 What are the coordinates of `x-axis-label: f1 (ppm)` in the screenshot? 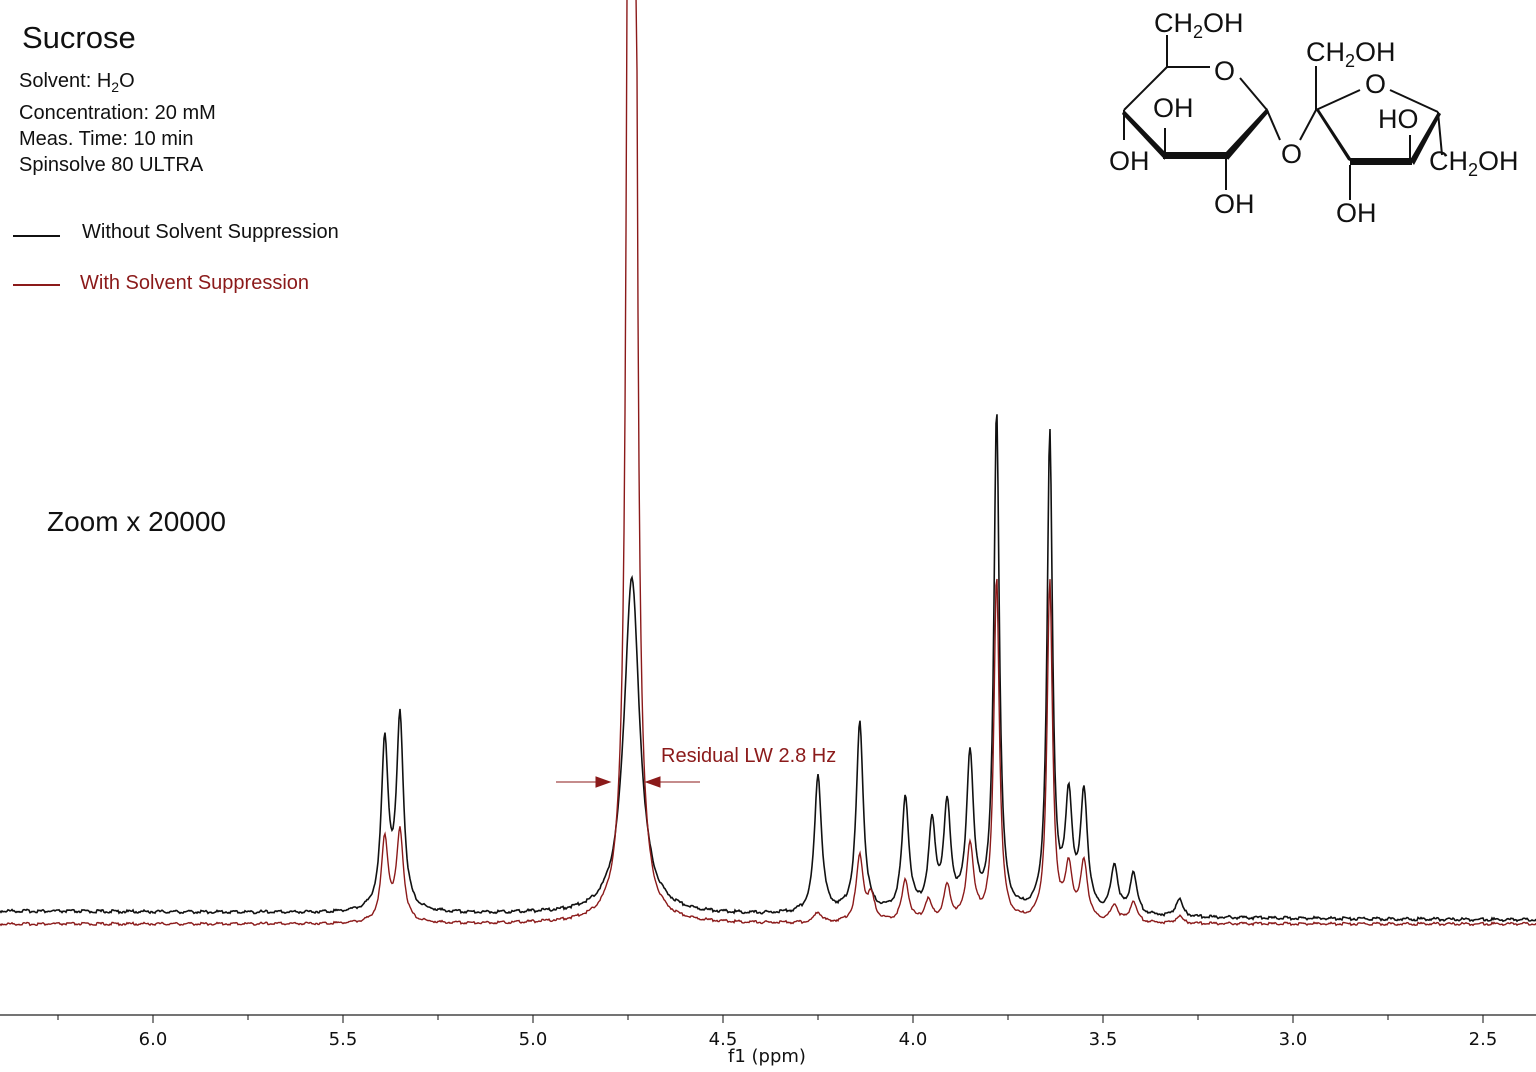 It's located at (767, 1056).